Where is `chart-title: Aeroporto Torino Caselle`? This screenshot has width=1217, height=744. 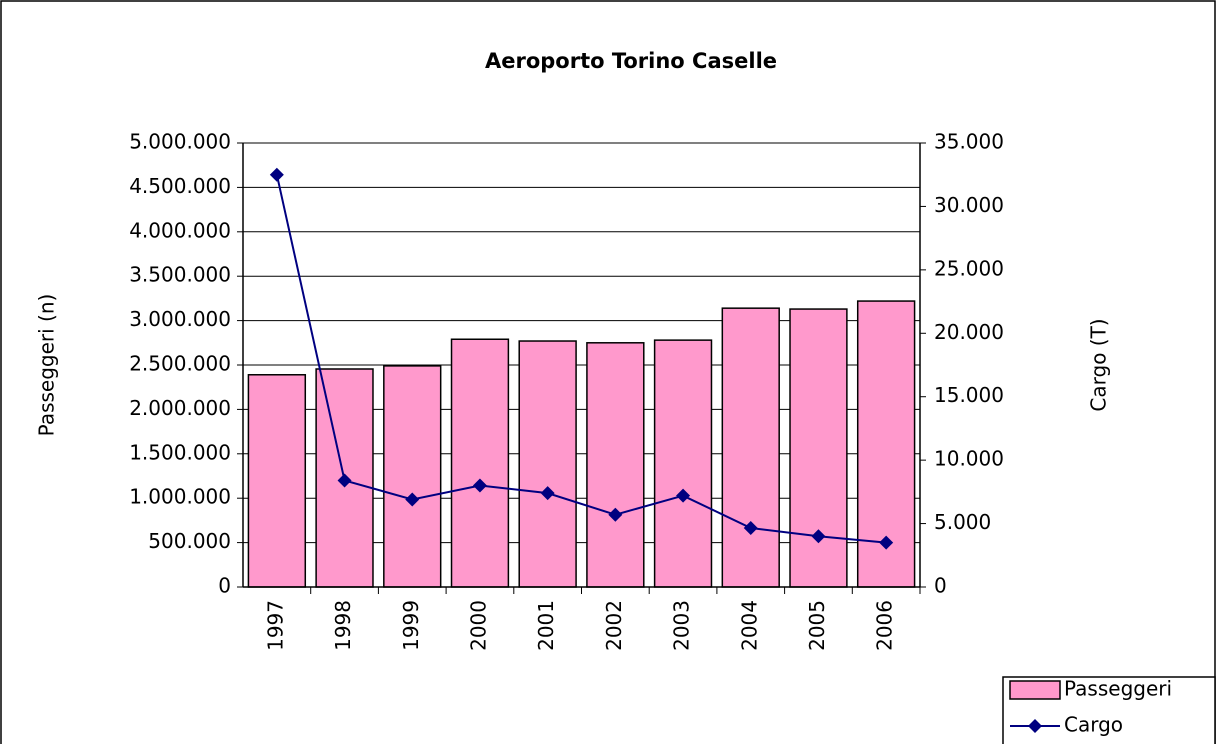 chart-title: Aeroporto Torino Caselle is located at coordinates (631, 61).